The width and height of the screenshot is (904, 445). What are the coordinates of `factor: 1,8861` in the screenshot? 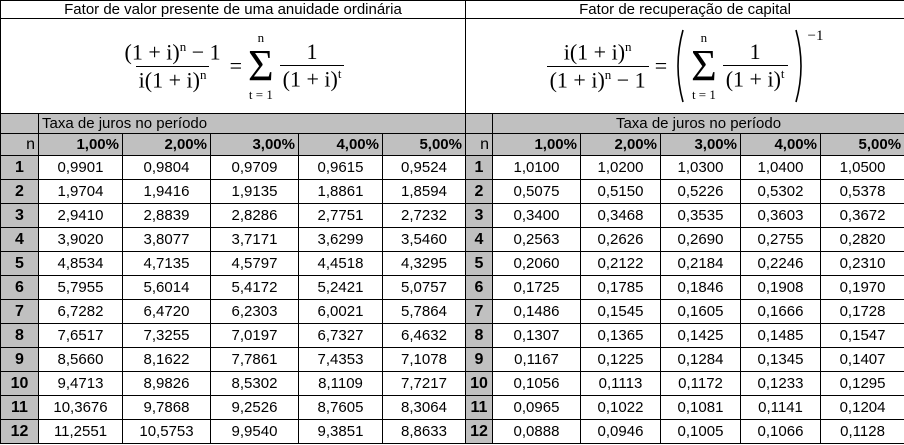 It's located at (340, 191).